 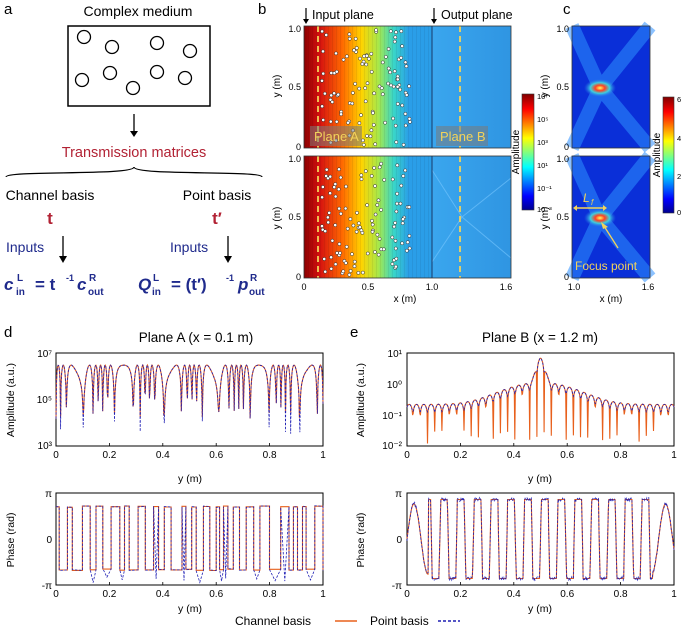 What do you see at coordinates (657, 154) in the screenshot?
I see `colorbar-c-label: Amplitude` at bounding box center [657, 154].